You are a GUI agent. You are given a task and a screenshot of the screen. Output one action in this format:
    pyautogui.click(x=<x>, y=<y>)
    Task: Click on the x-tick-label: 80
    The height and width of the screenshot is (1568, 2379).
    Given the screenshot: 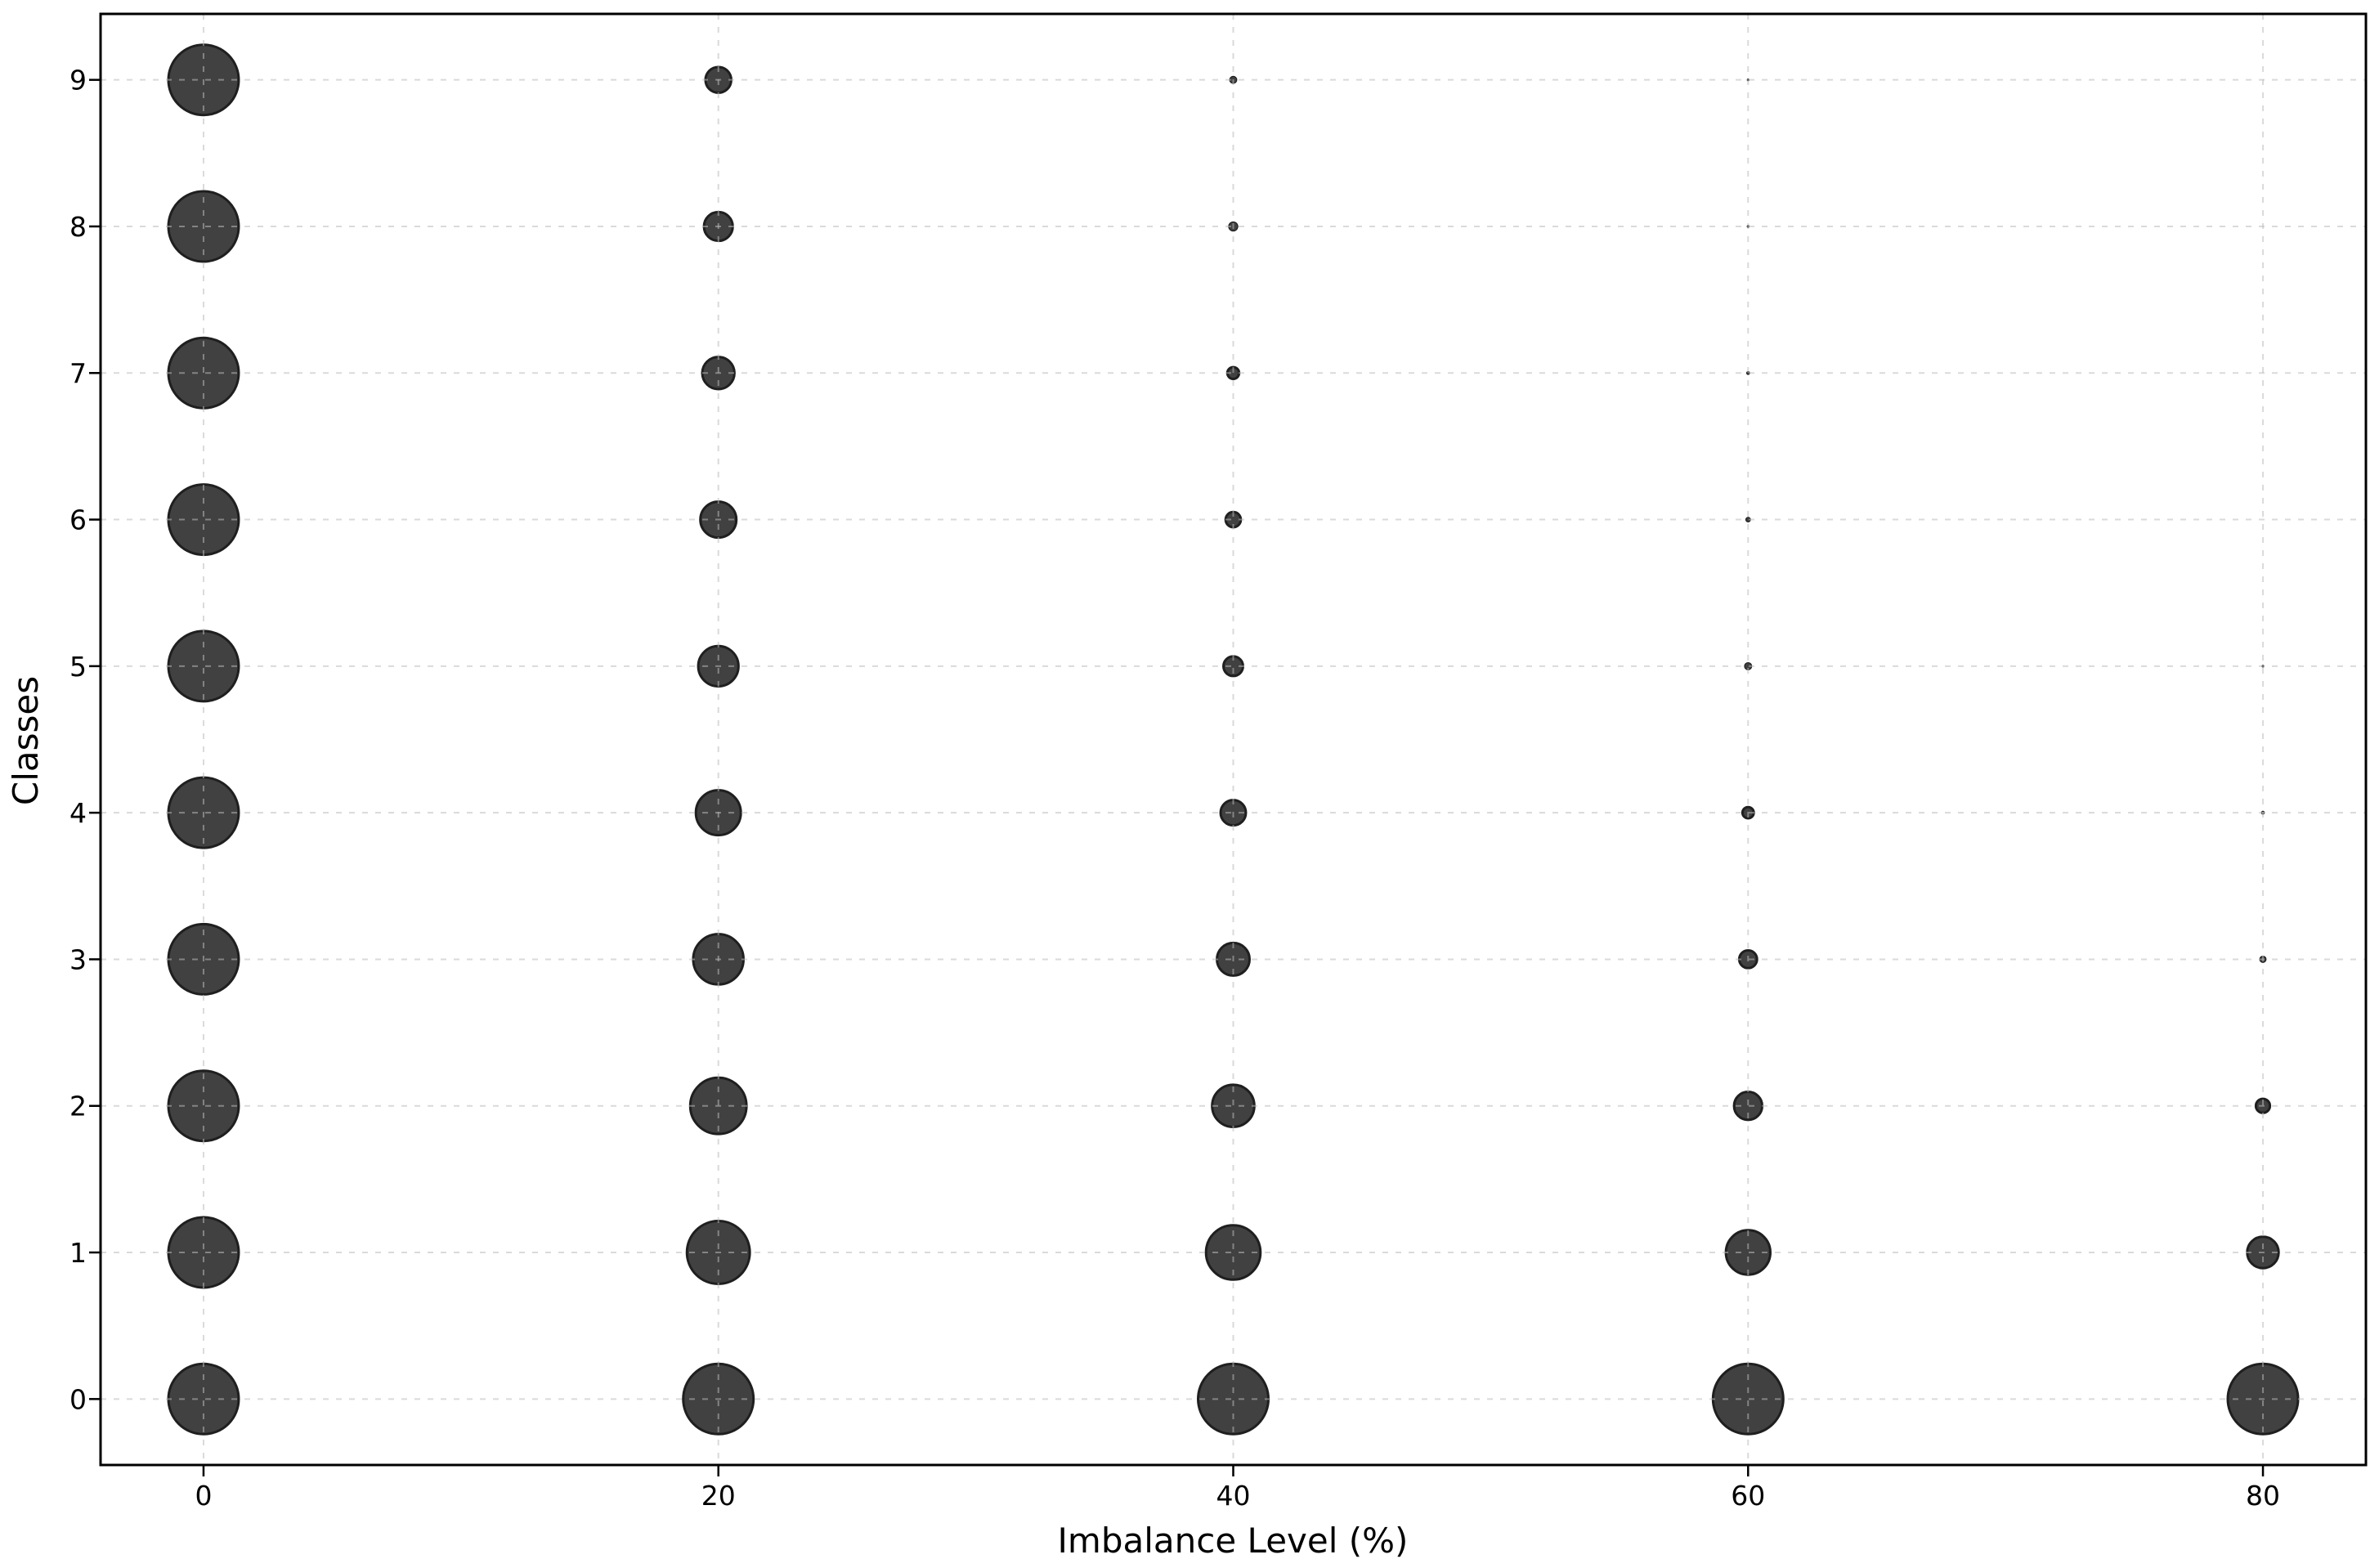 What is the action you would take?
    pyautogui.click(x=2263, y=1496)
    